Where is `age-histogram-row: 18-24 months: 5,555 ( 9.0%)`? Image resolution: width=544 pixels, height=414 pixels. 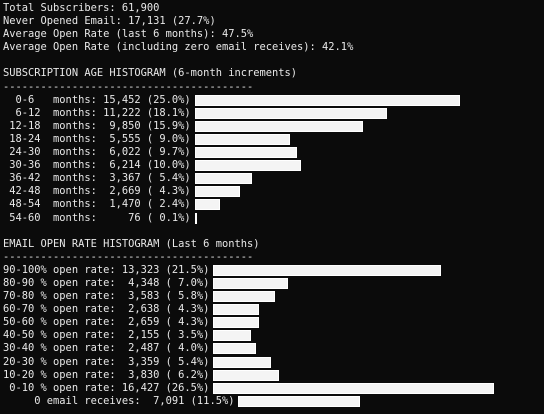
age-histogram-row: 18-24 months: 5,555 ( 9.0%) is located at coordinates (273, 139).